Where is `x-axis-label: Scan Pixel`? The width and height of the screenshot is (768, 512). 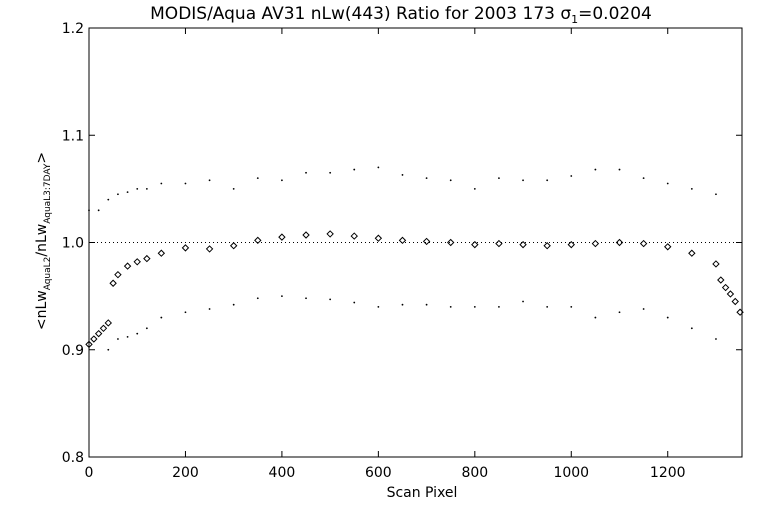
x-axis-label: Scan Pixel is located at coordinates (422, 493).